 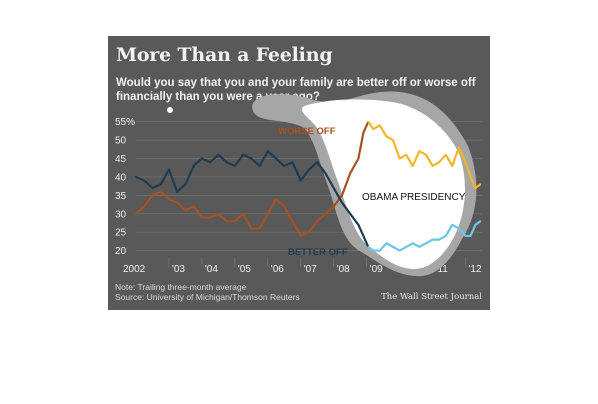 I want to click on y-axis-ticks: 55% 50 45 40 35 30 25 20, so click(x=125, y=187).